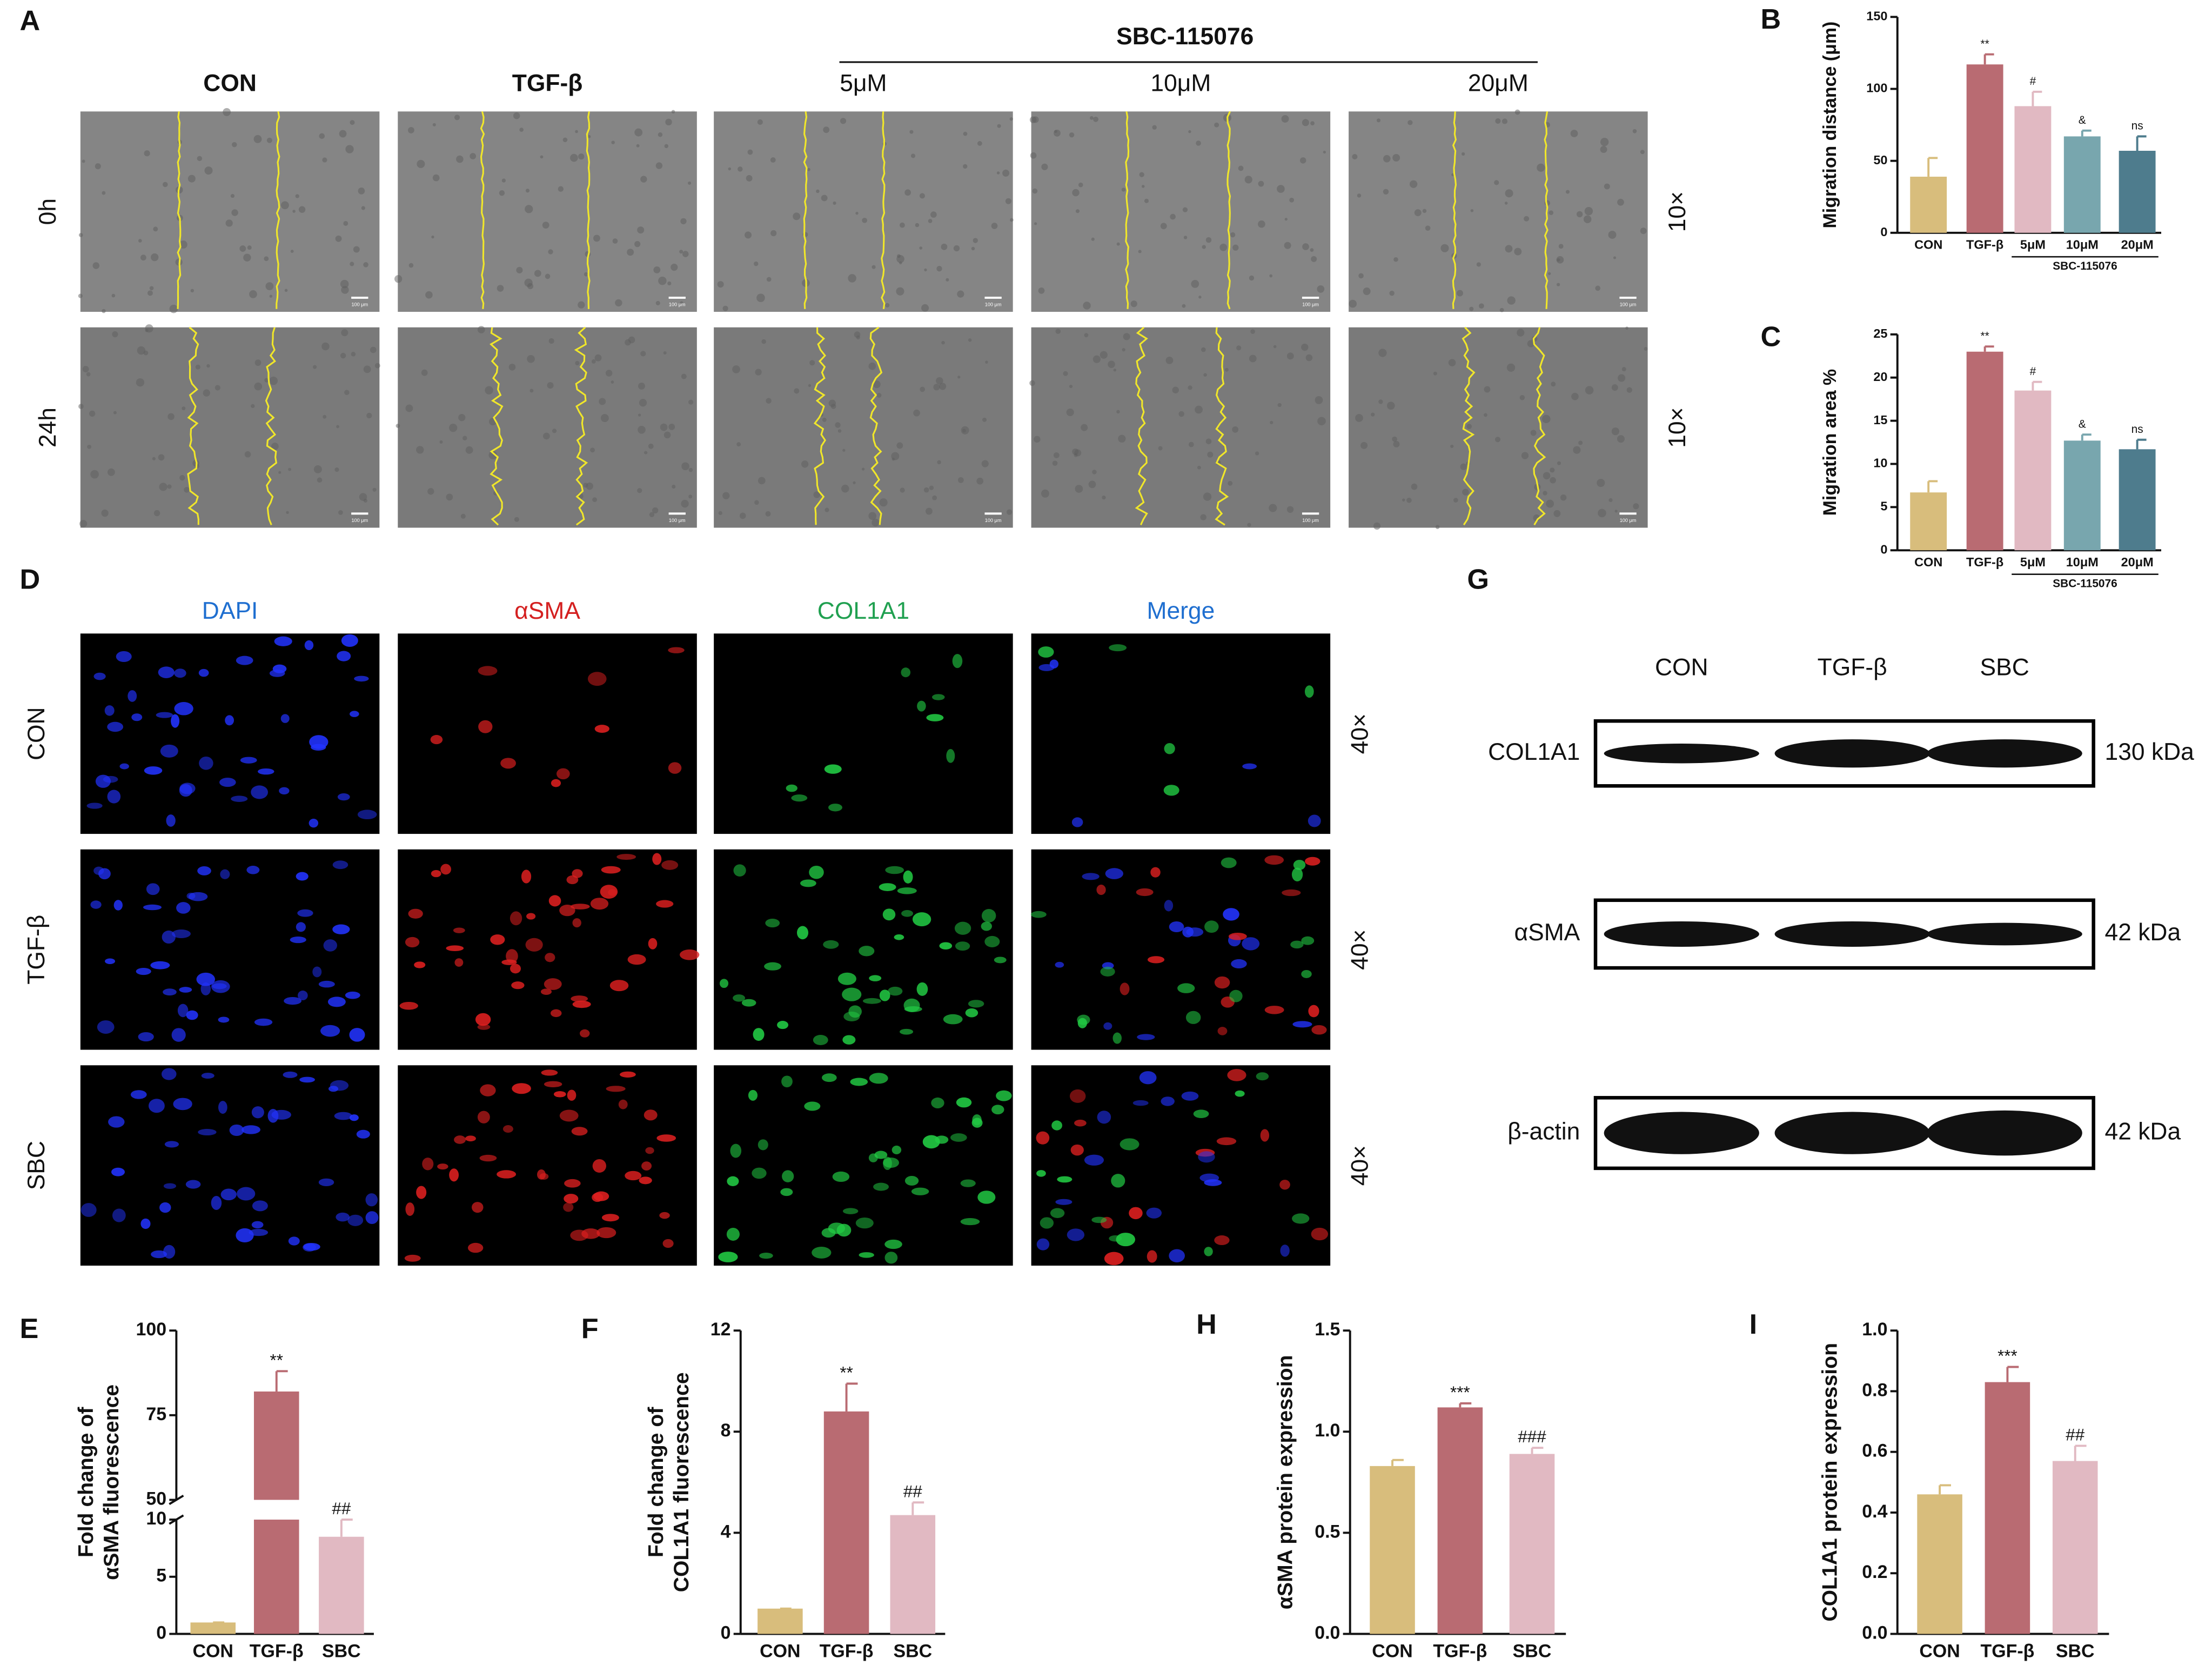 The image size is (2212, 1672). I want to click on x-tick-label: TGF-β, so click(847, 1651).